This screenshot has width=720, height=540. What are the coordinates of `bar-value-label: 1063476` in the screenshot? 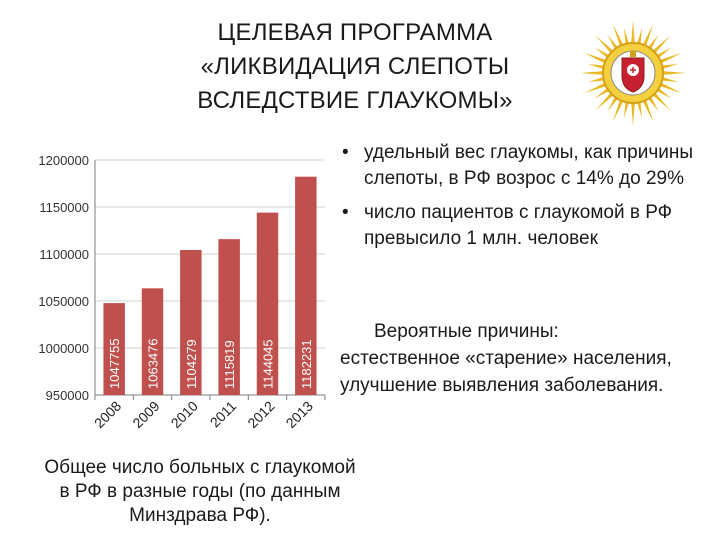 It's located at (153, 363).